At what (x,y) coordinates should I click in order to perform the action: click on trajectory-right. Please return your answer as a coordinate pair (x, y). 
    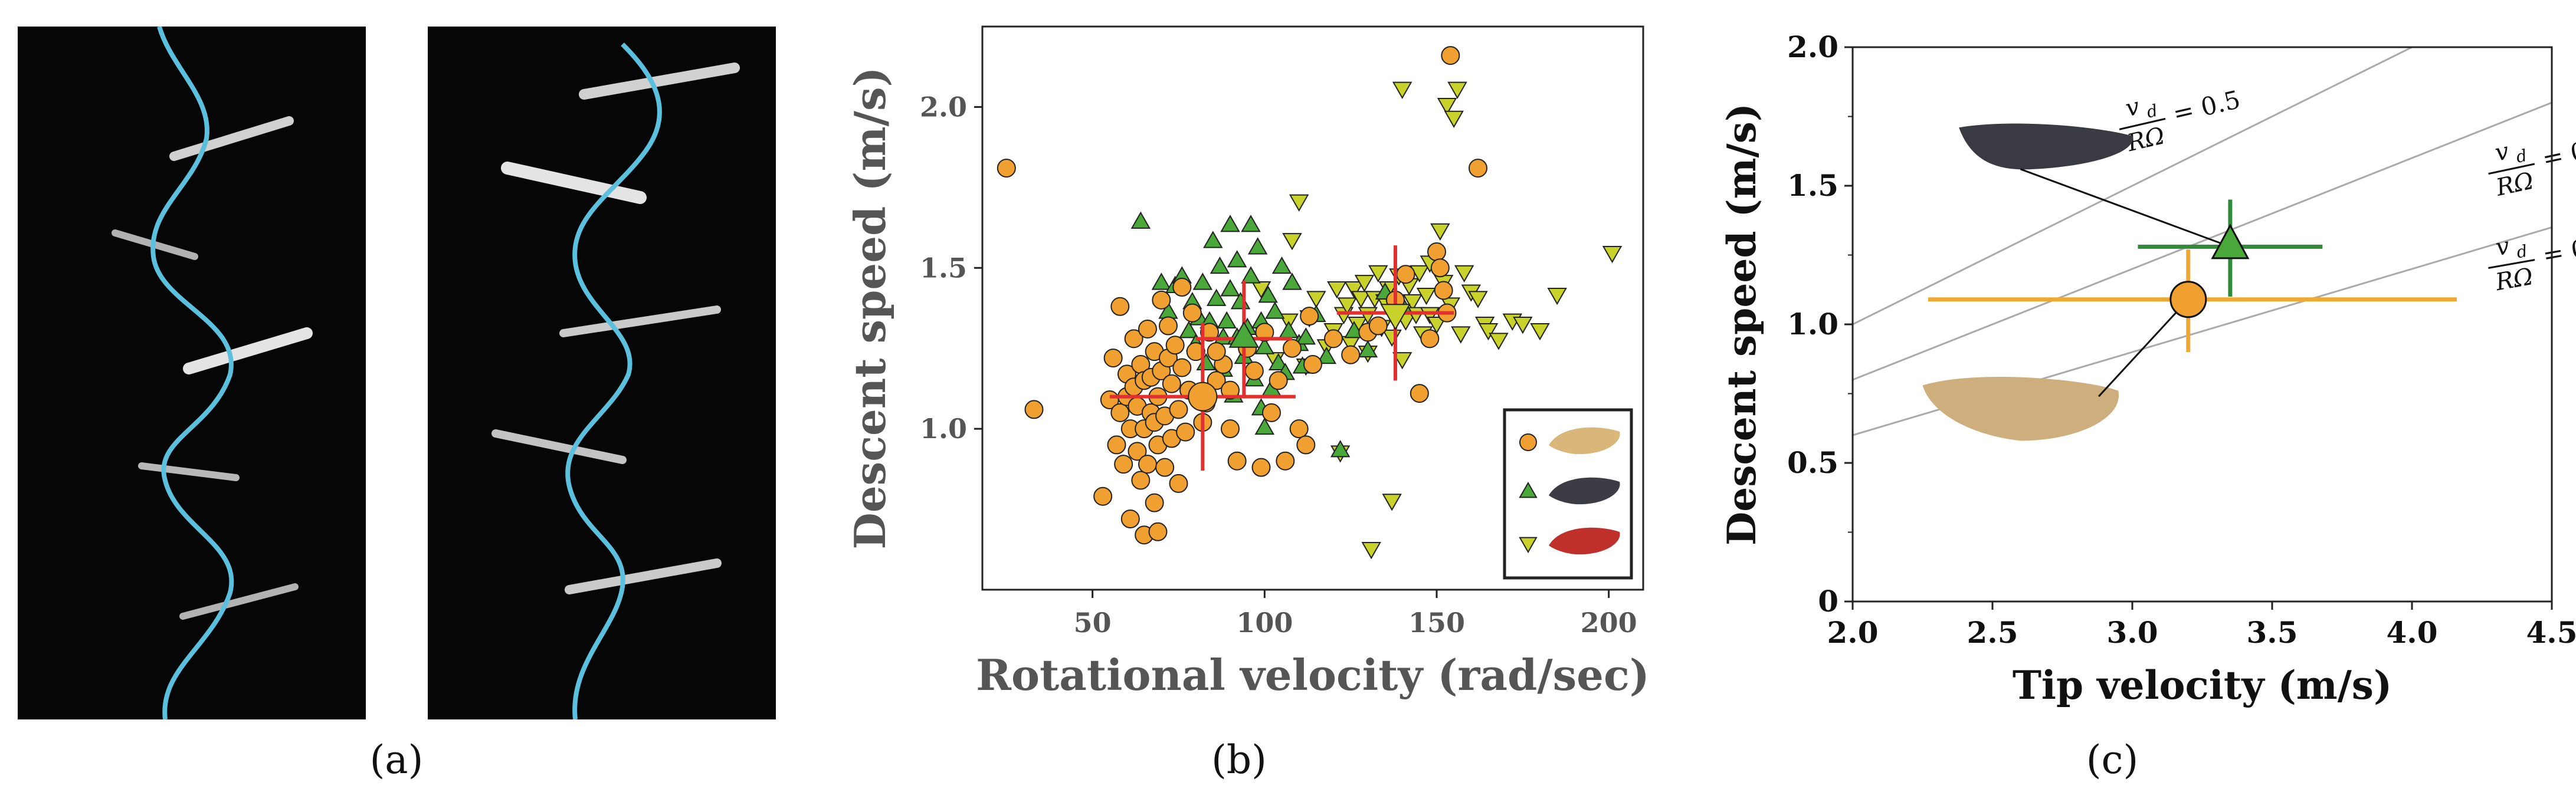
    Looking at the image, I should click on (613, 381).